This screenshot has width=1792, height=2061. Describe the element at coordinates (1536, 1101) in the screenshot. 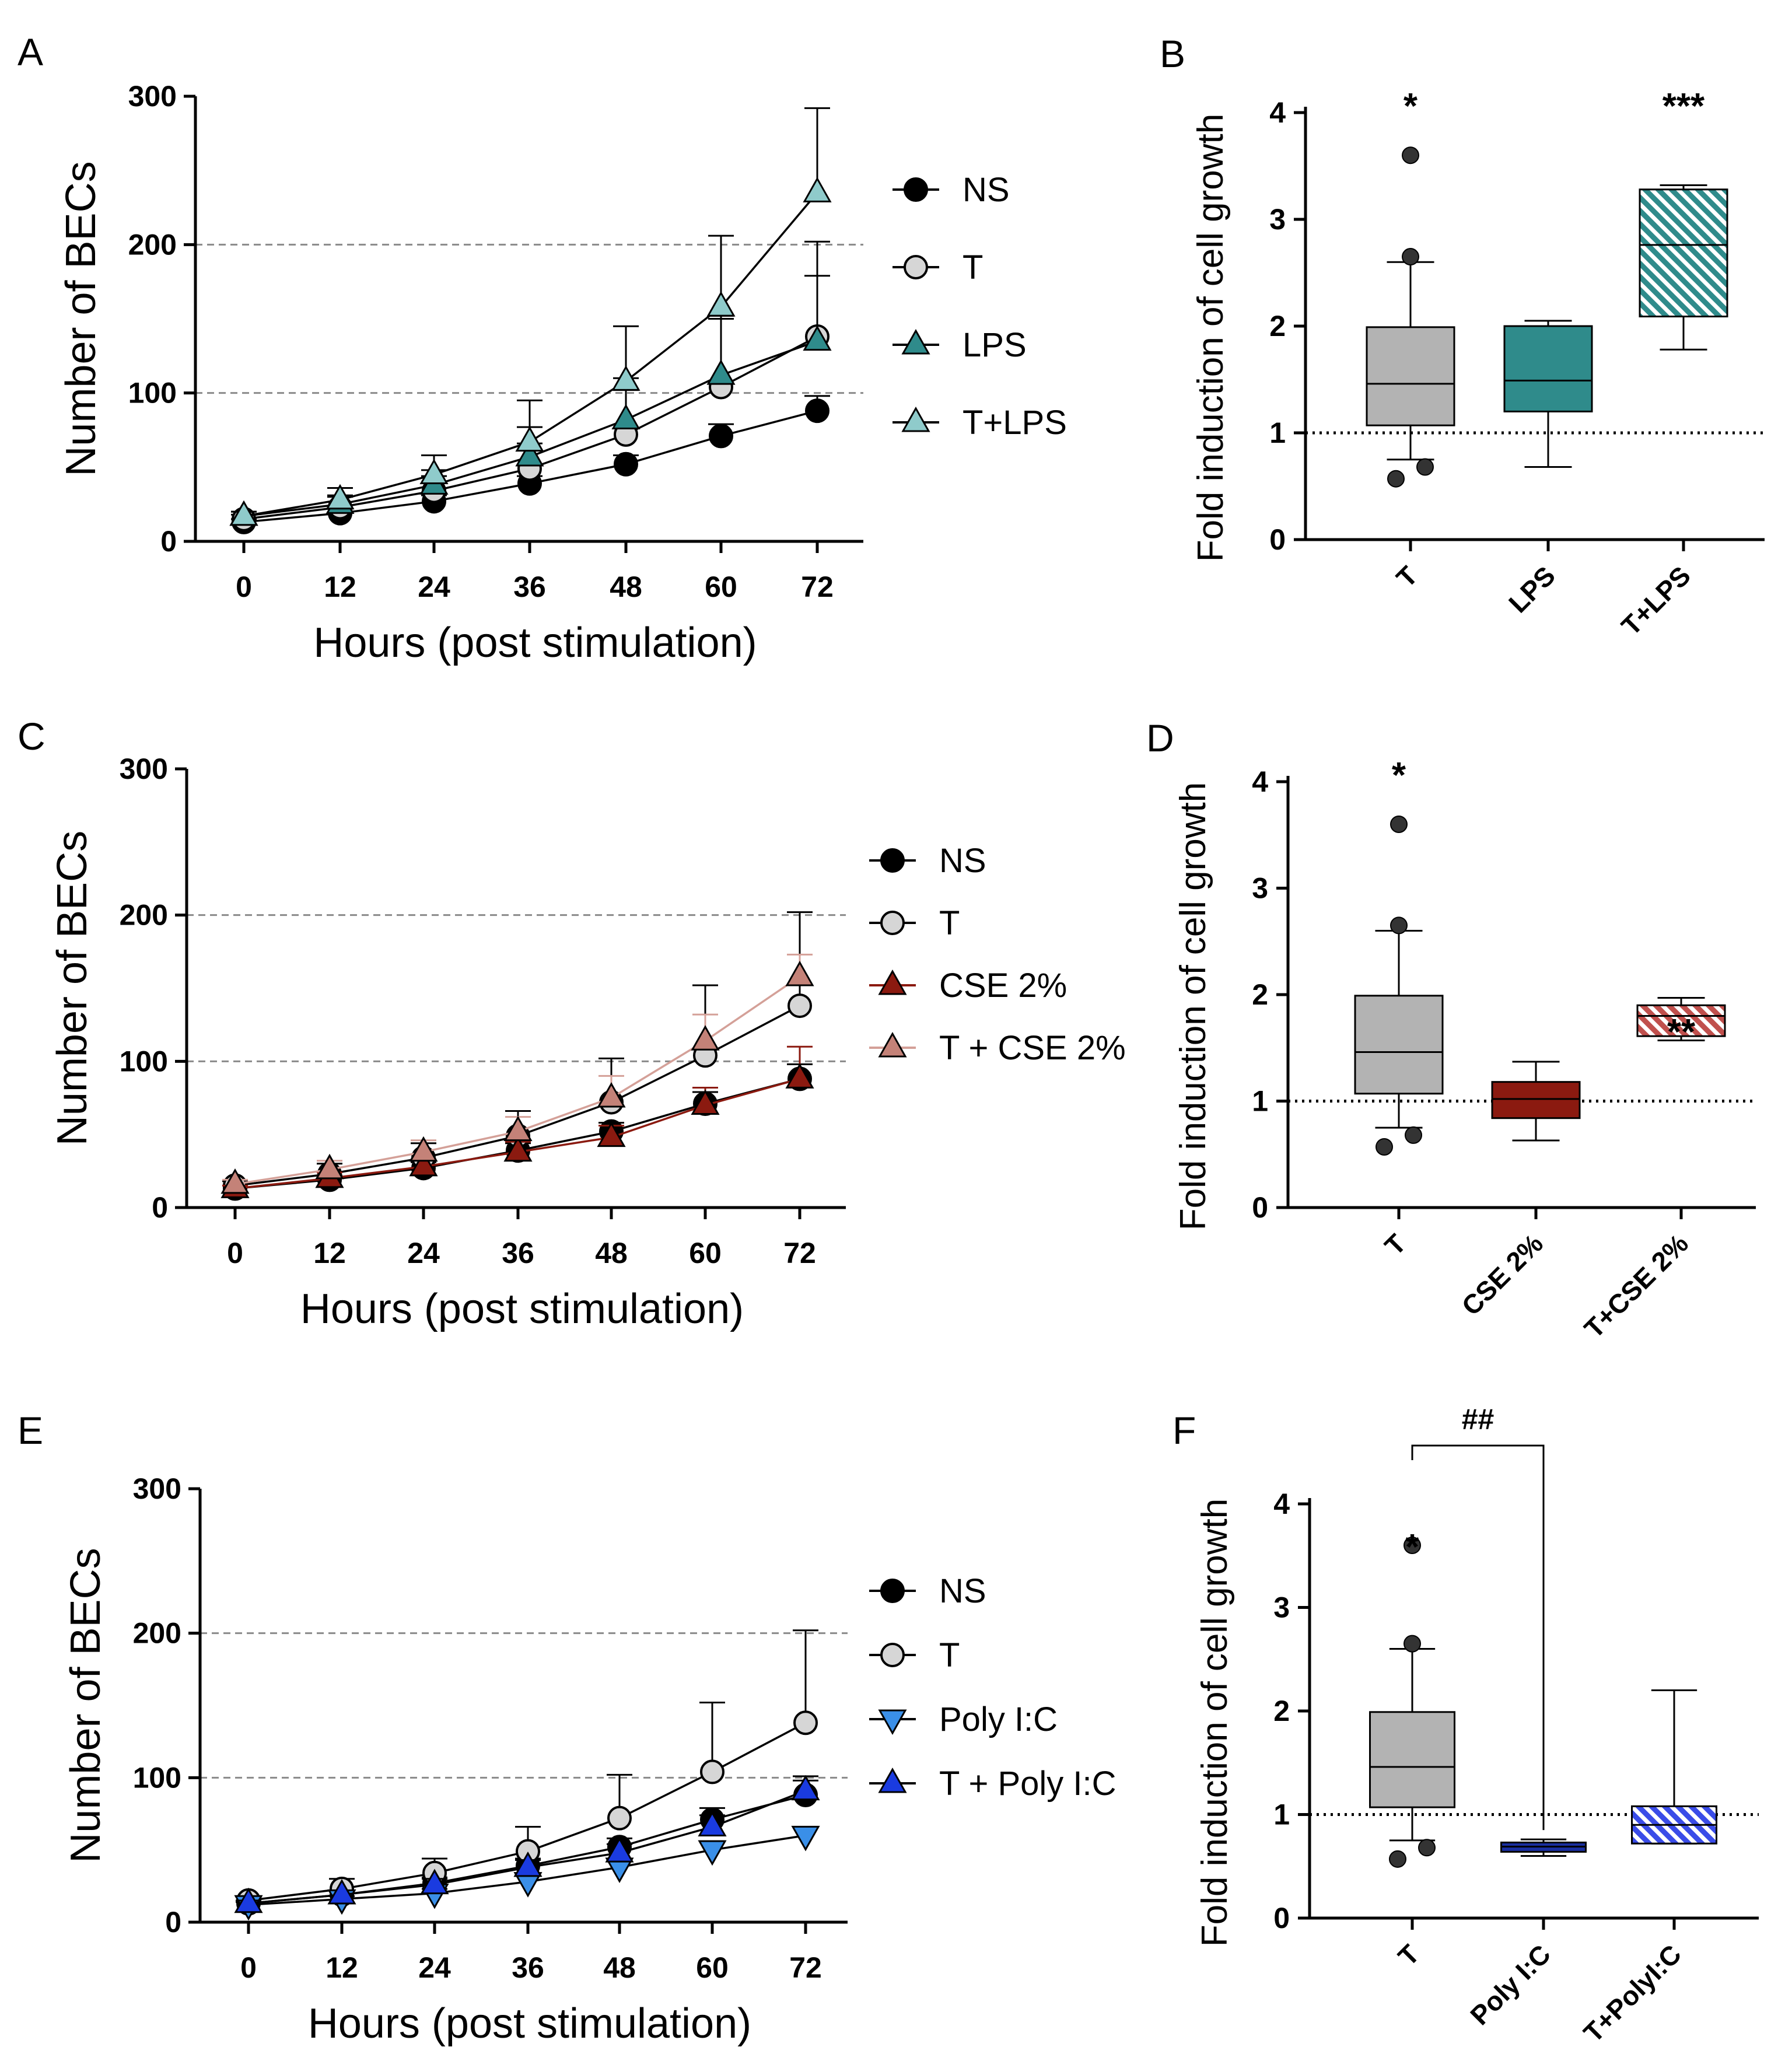

I see `box-cse-2-` at that location.